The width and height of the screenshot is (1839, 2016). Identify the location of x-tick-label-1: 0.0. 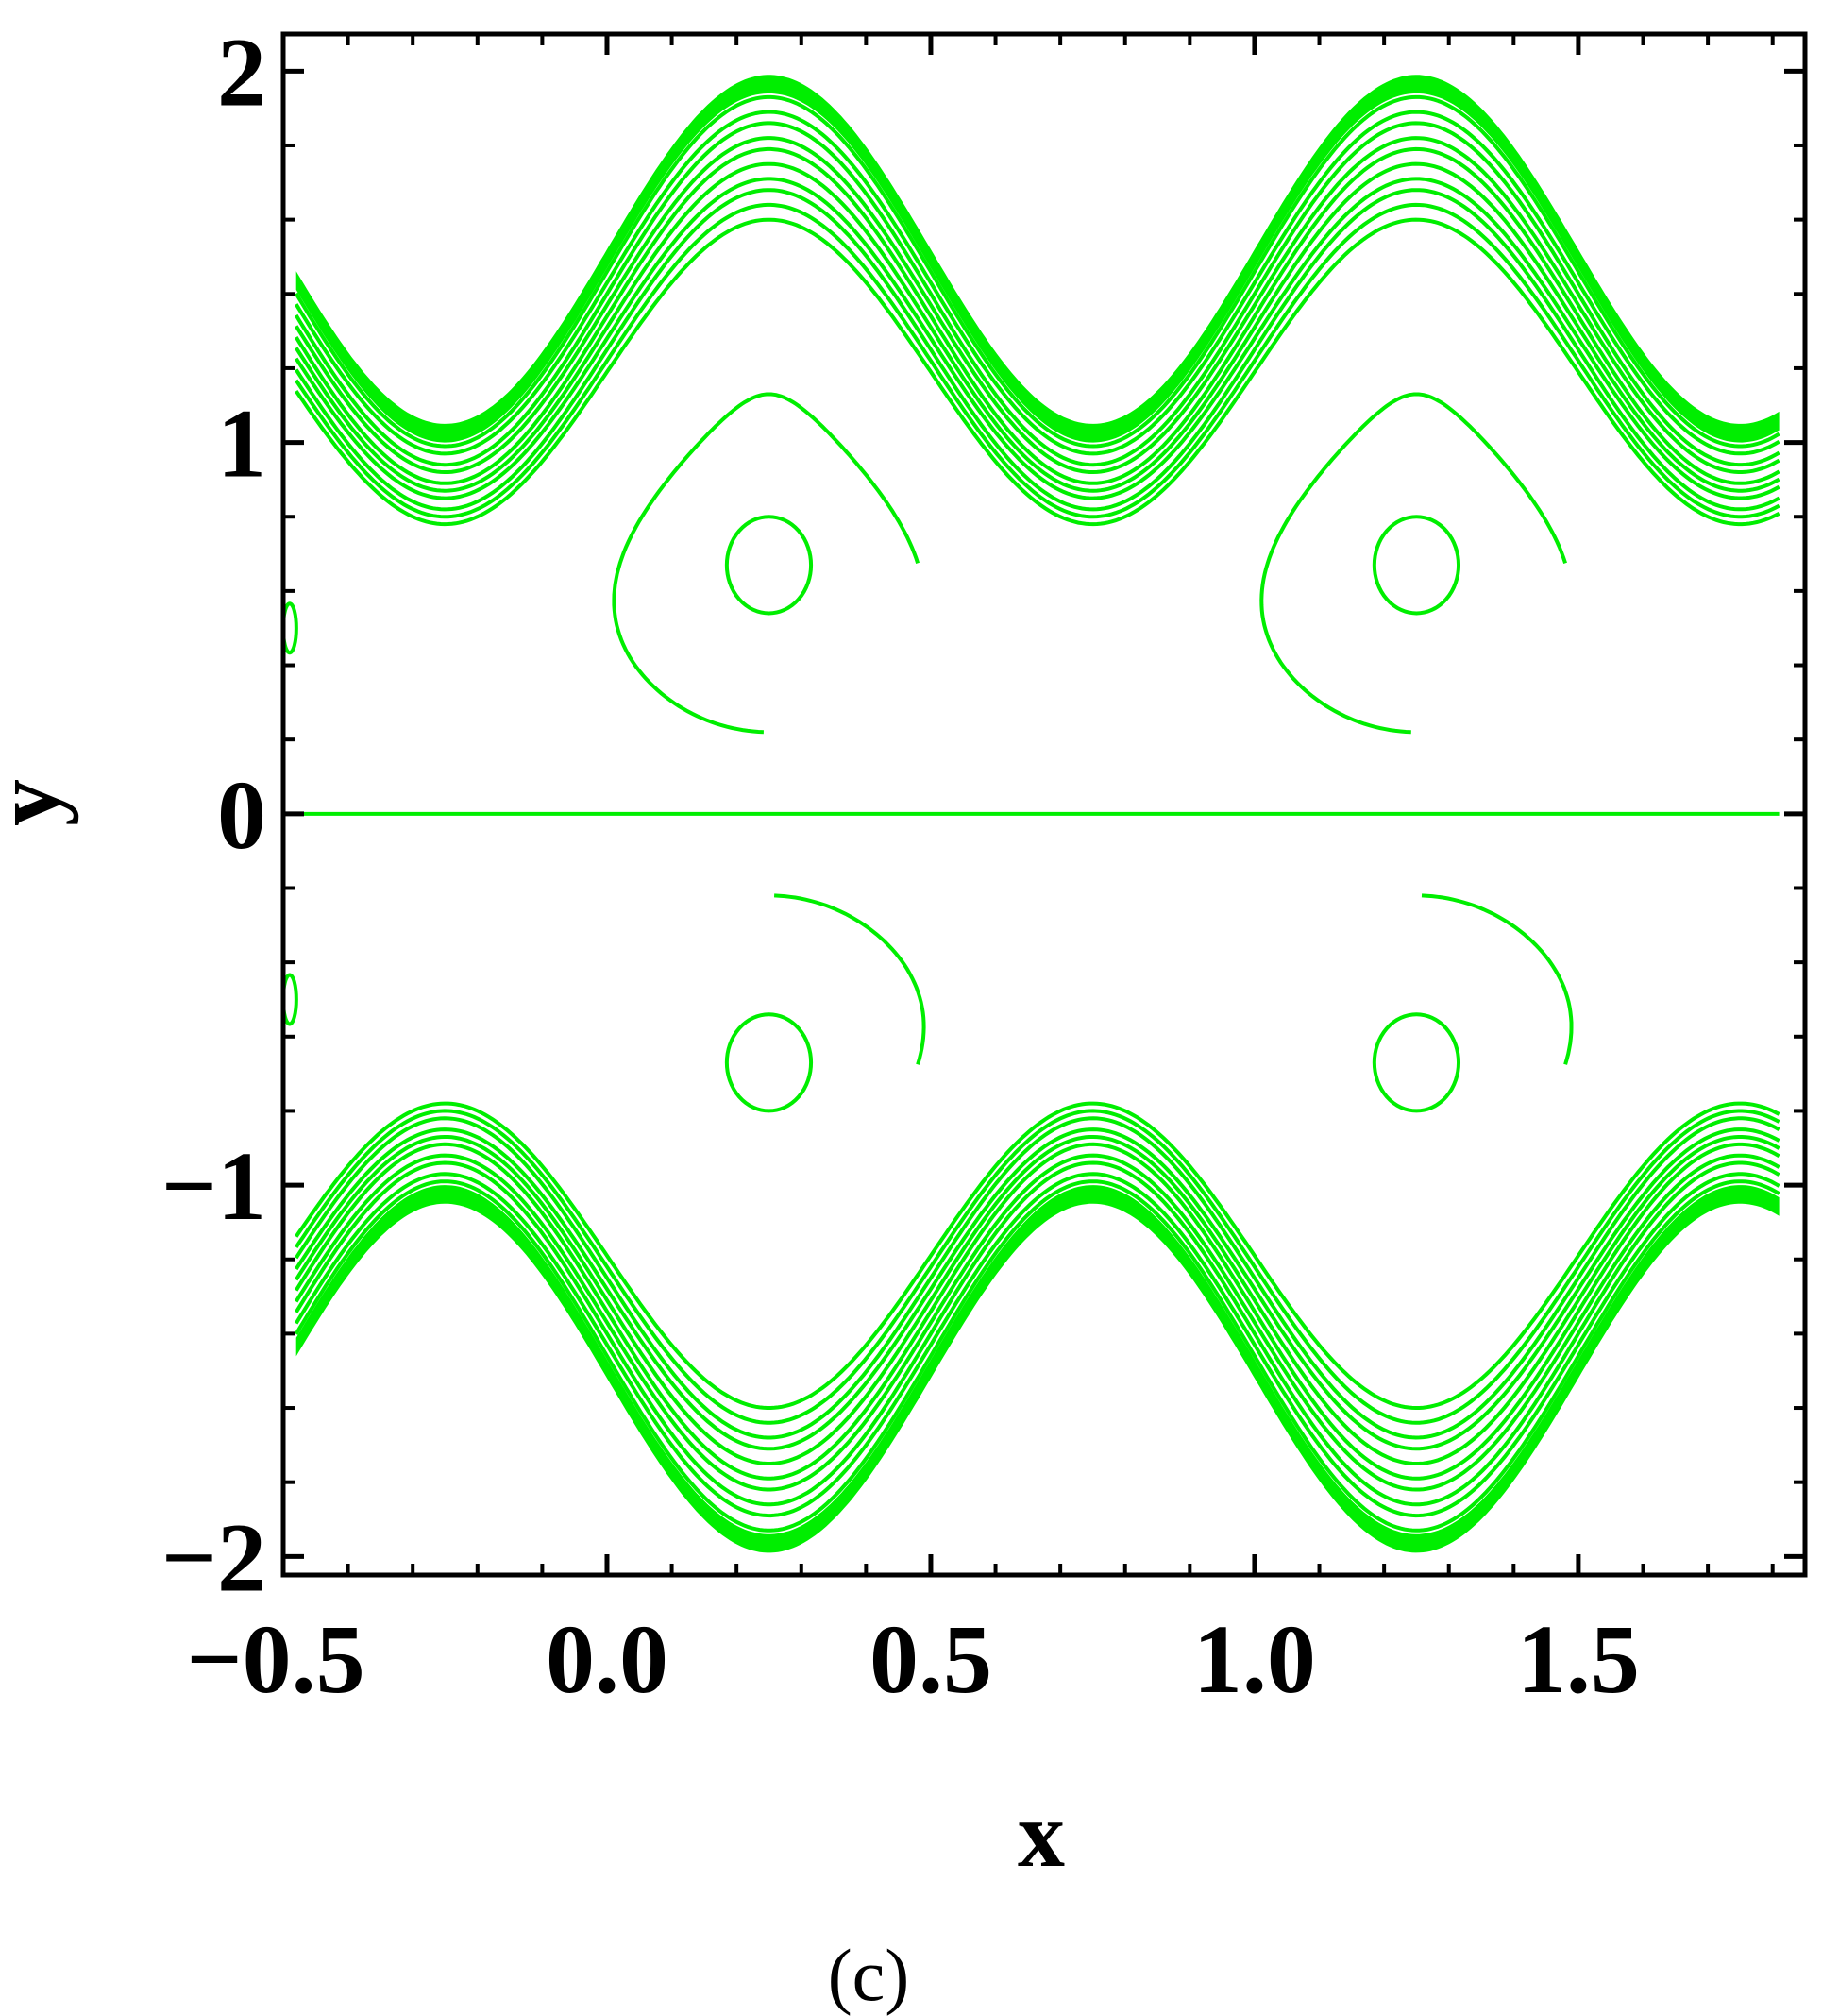
(607, 1659).